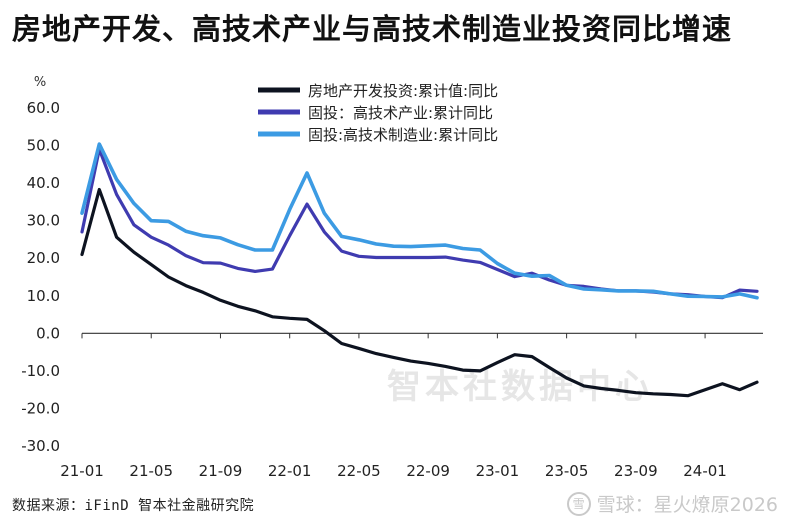 Image resolution: width=800 pixels, height=524 pixels. Describe the element at coordinates (133, 506) in the screenshot. I see `data-source-note: 数据来源：iFinD 智本社金融研究院` at that location.